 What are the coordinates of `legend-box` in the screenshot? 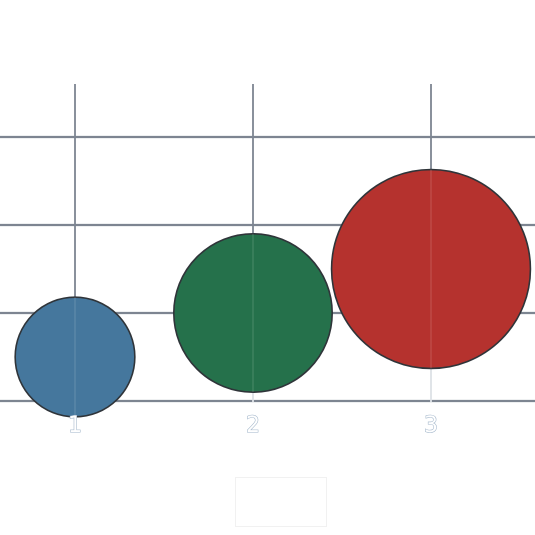 It's located at (281, 502).